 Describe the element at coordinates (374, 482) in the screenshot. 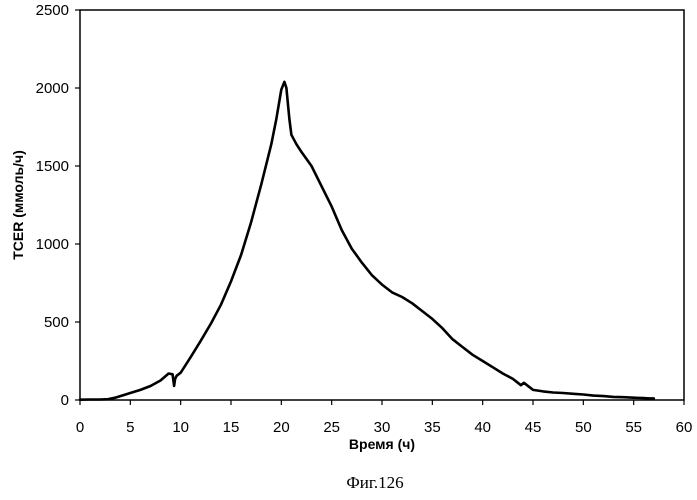

I see `figure-caption: Фиг.126` at that location.